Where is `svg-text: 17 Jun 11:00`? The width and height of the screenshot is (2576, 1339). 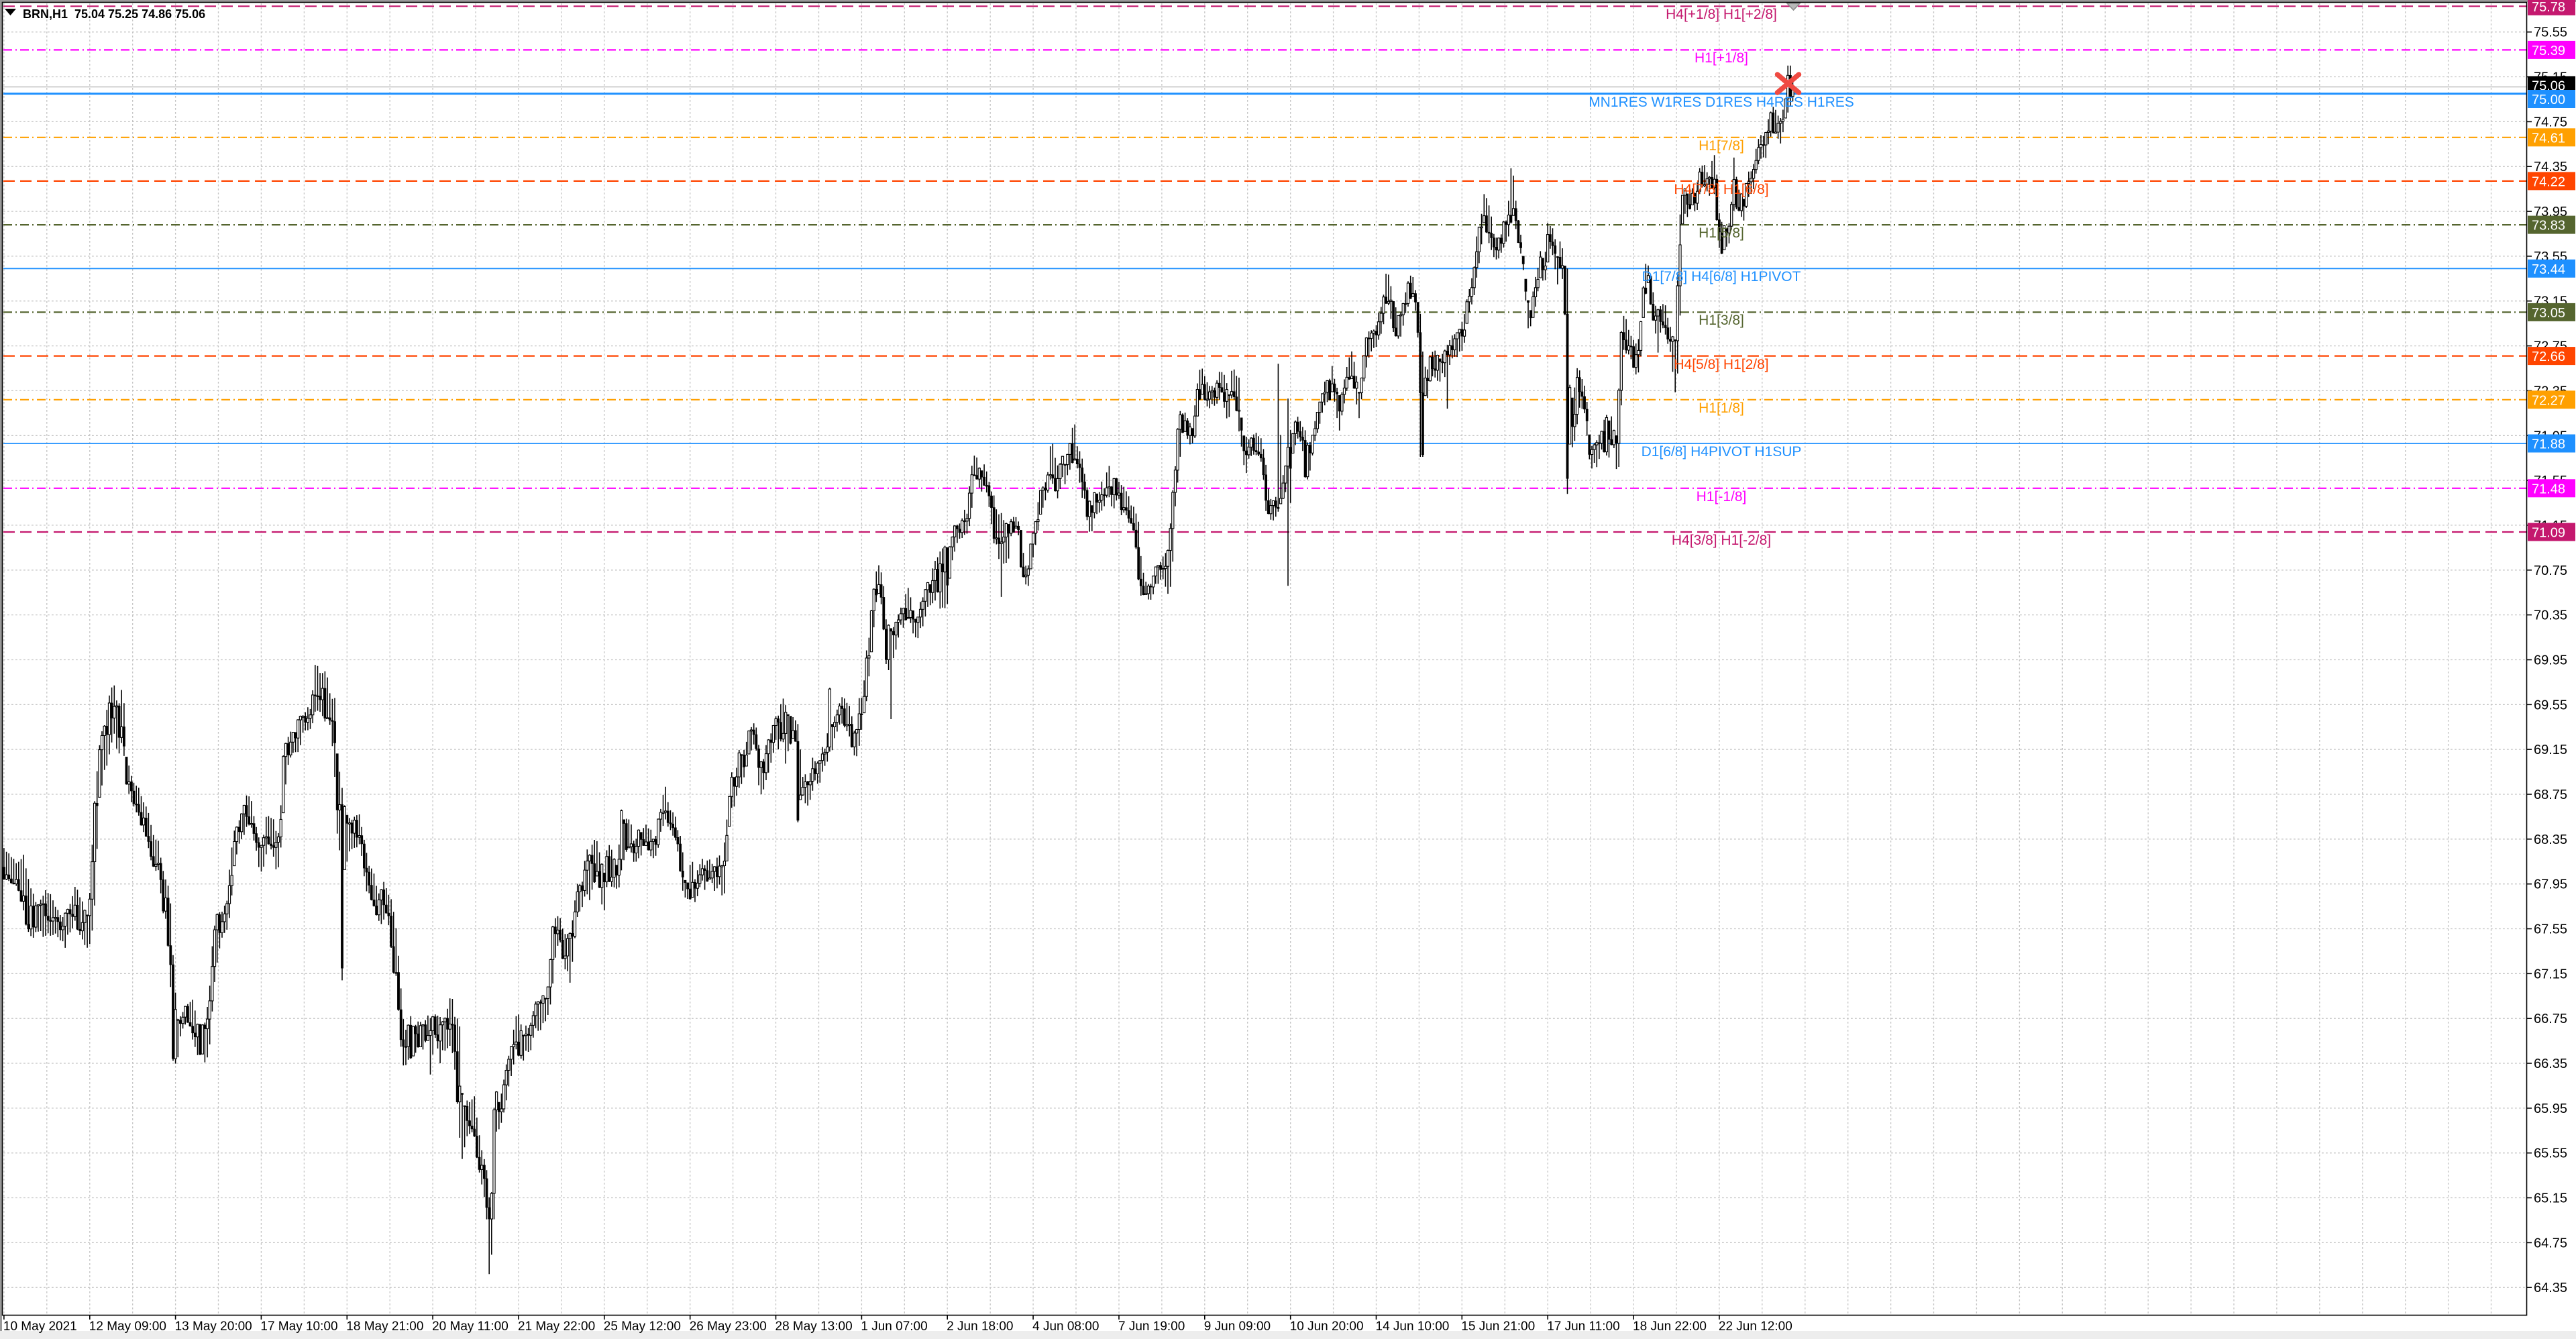 svg-text: 17 Jun 11:00 is located at coordinates (1583, 1327).